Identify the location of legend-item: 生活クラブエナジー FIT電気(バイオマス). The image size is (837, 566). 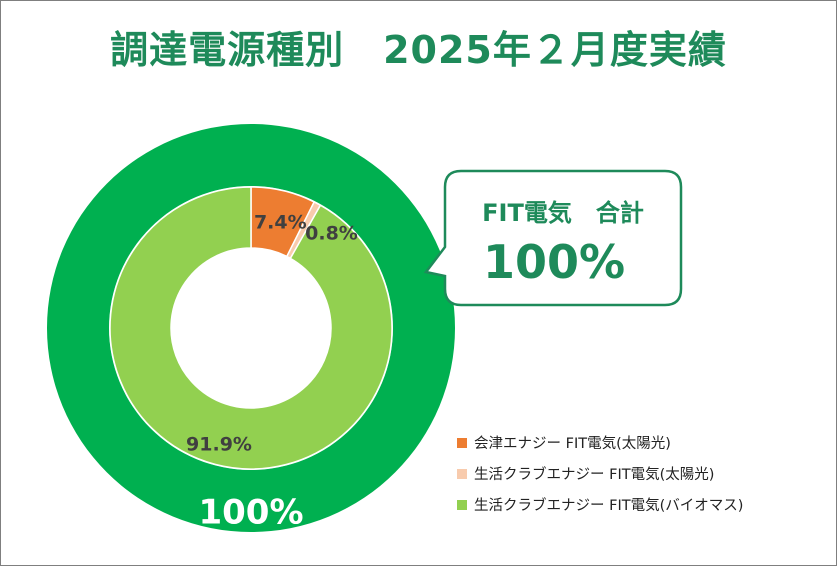
(600, 504).